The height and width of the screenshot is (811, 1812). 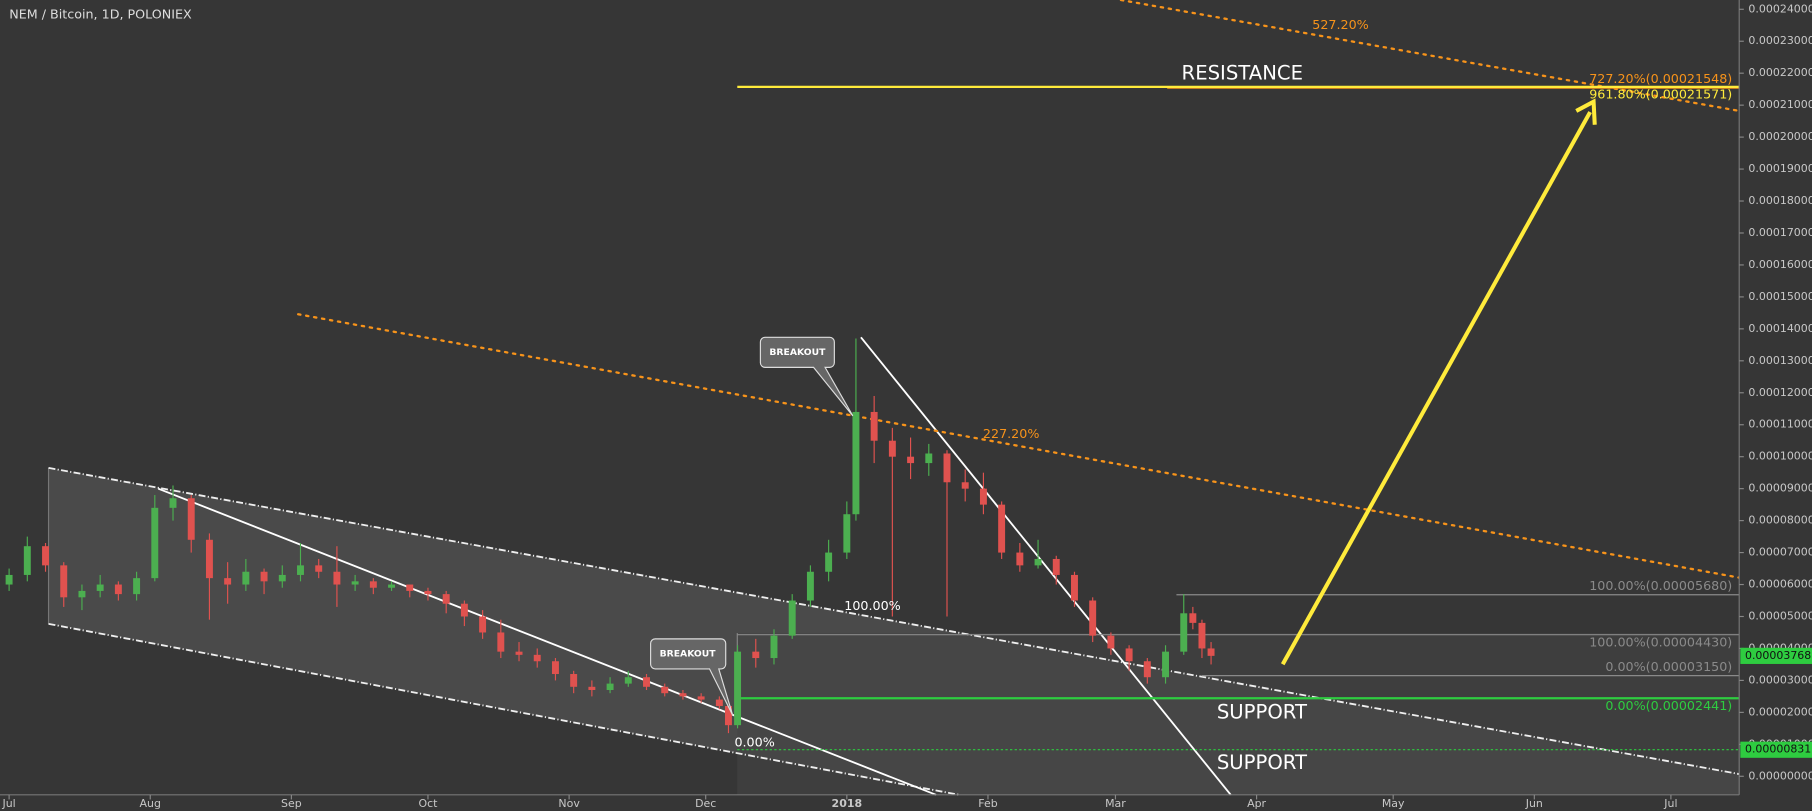 I want to click on target-arrow, so click(x=1436, y=388).